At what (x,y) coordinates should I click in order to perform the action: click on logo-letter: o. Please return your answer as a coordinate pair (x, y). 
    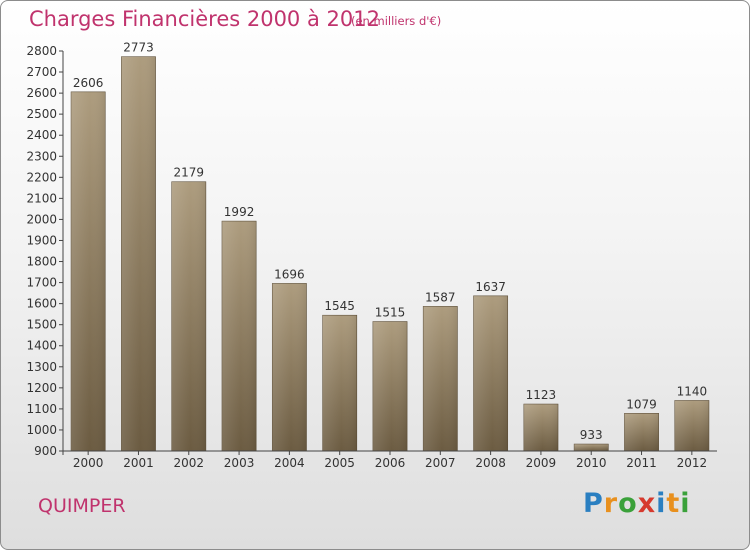
    Looking at the image, I should click on (628, 503).